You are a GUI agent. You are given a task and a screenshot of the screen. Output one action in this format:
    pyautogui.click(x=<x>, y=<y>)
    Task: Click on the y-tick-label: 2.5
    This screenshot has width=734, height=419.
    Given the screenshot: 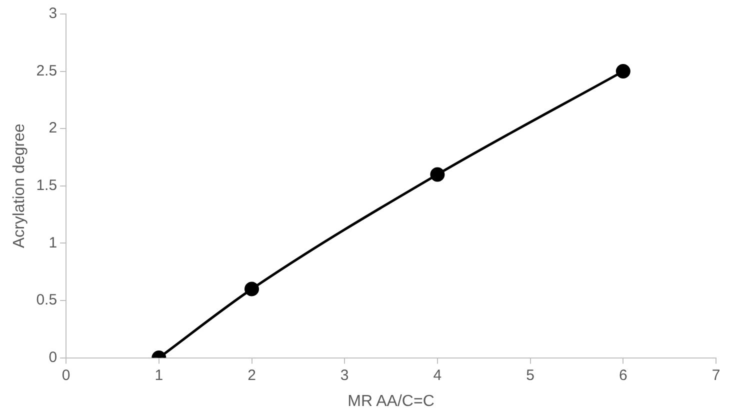 What is the action you would take?
    pyautogui.click(x=47, y=71)
    